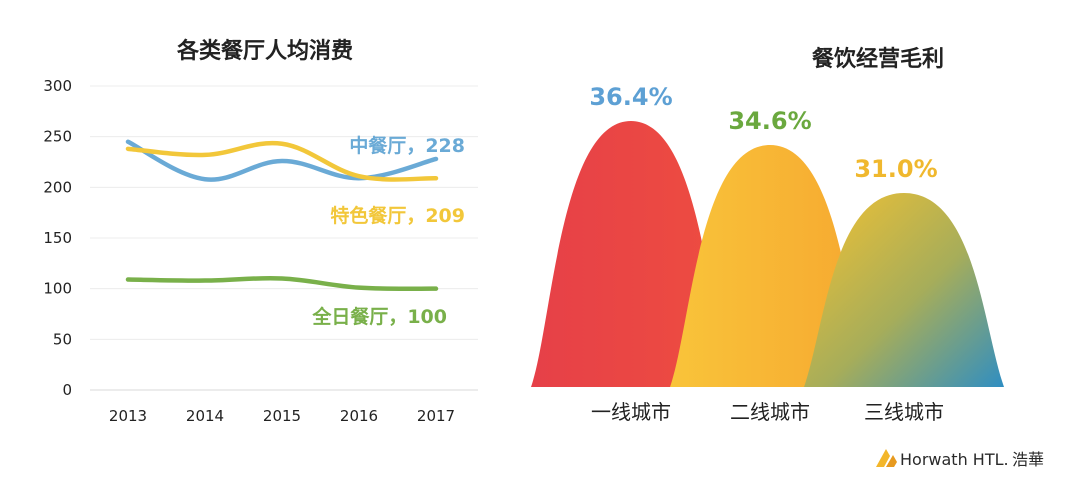 The image size is (1080, 478). What do you see at coordinates (57, 86) in the screenshot?
I see `y-tick-label: 300` at bounding box center [57, 86].